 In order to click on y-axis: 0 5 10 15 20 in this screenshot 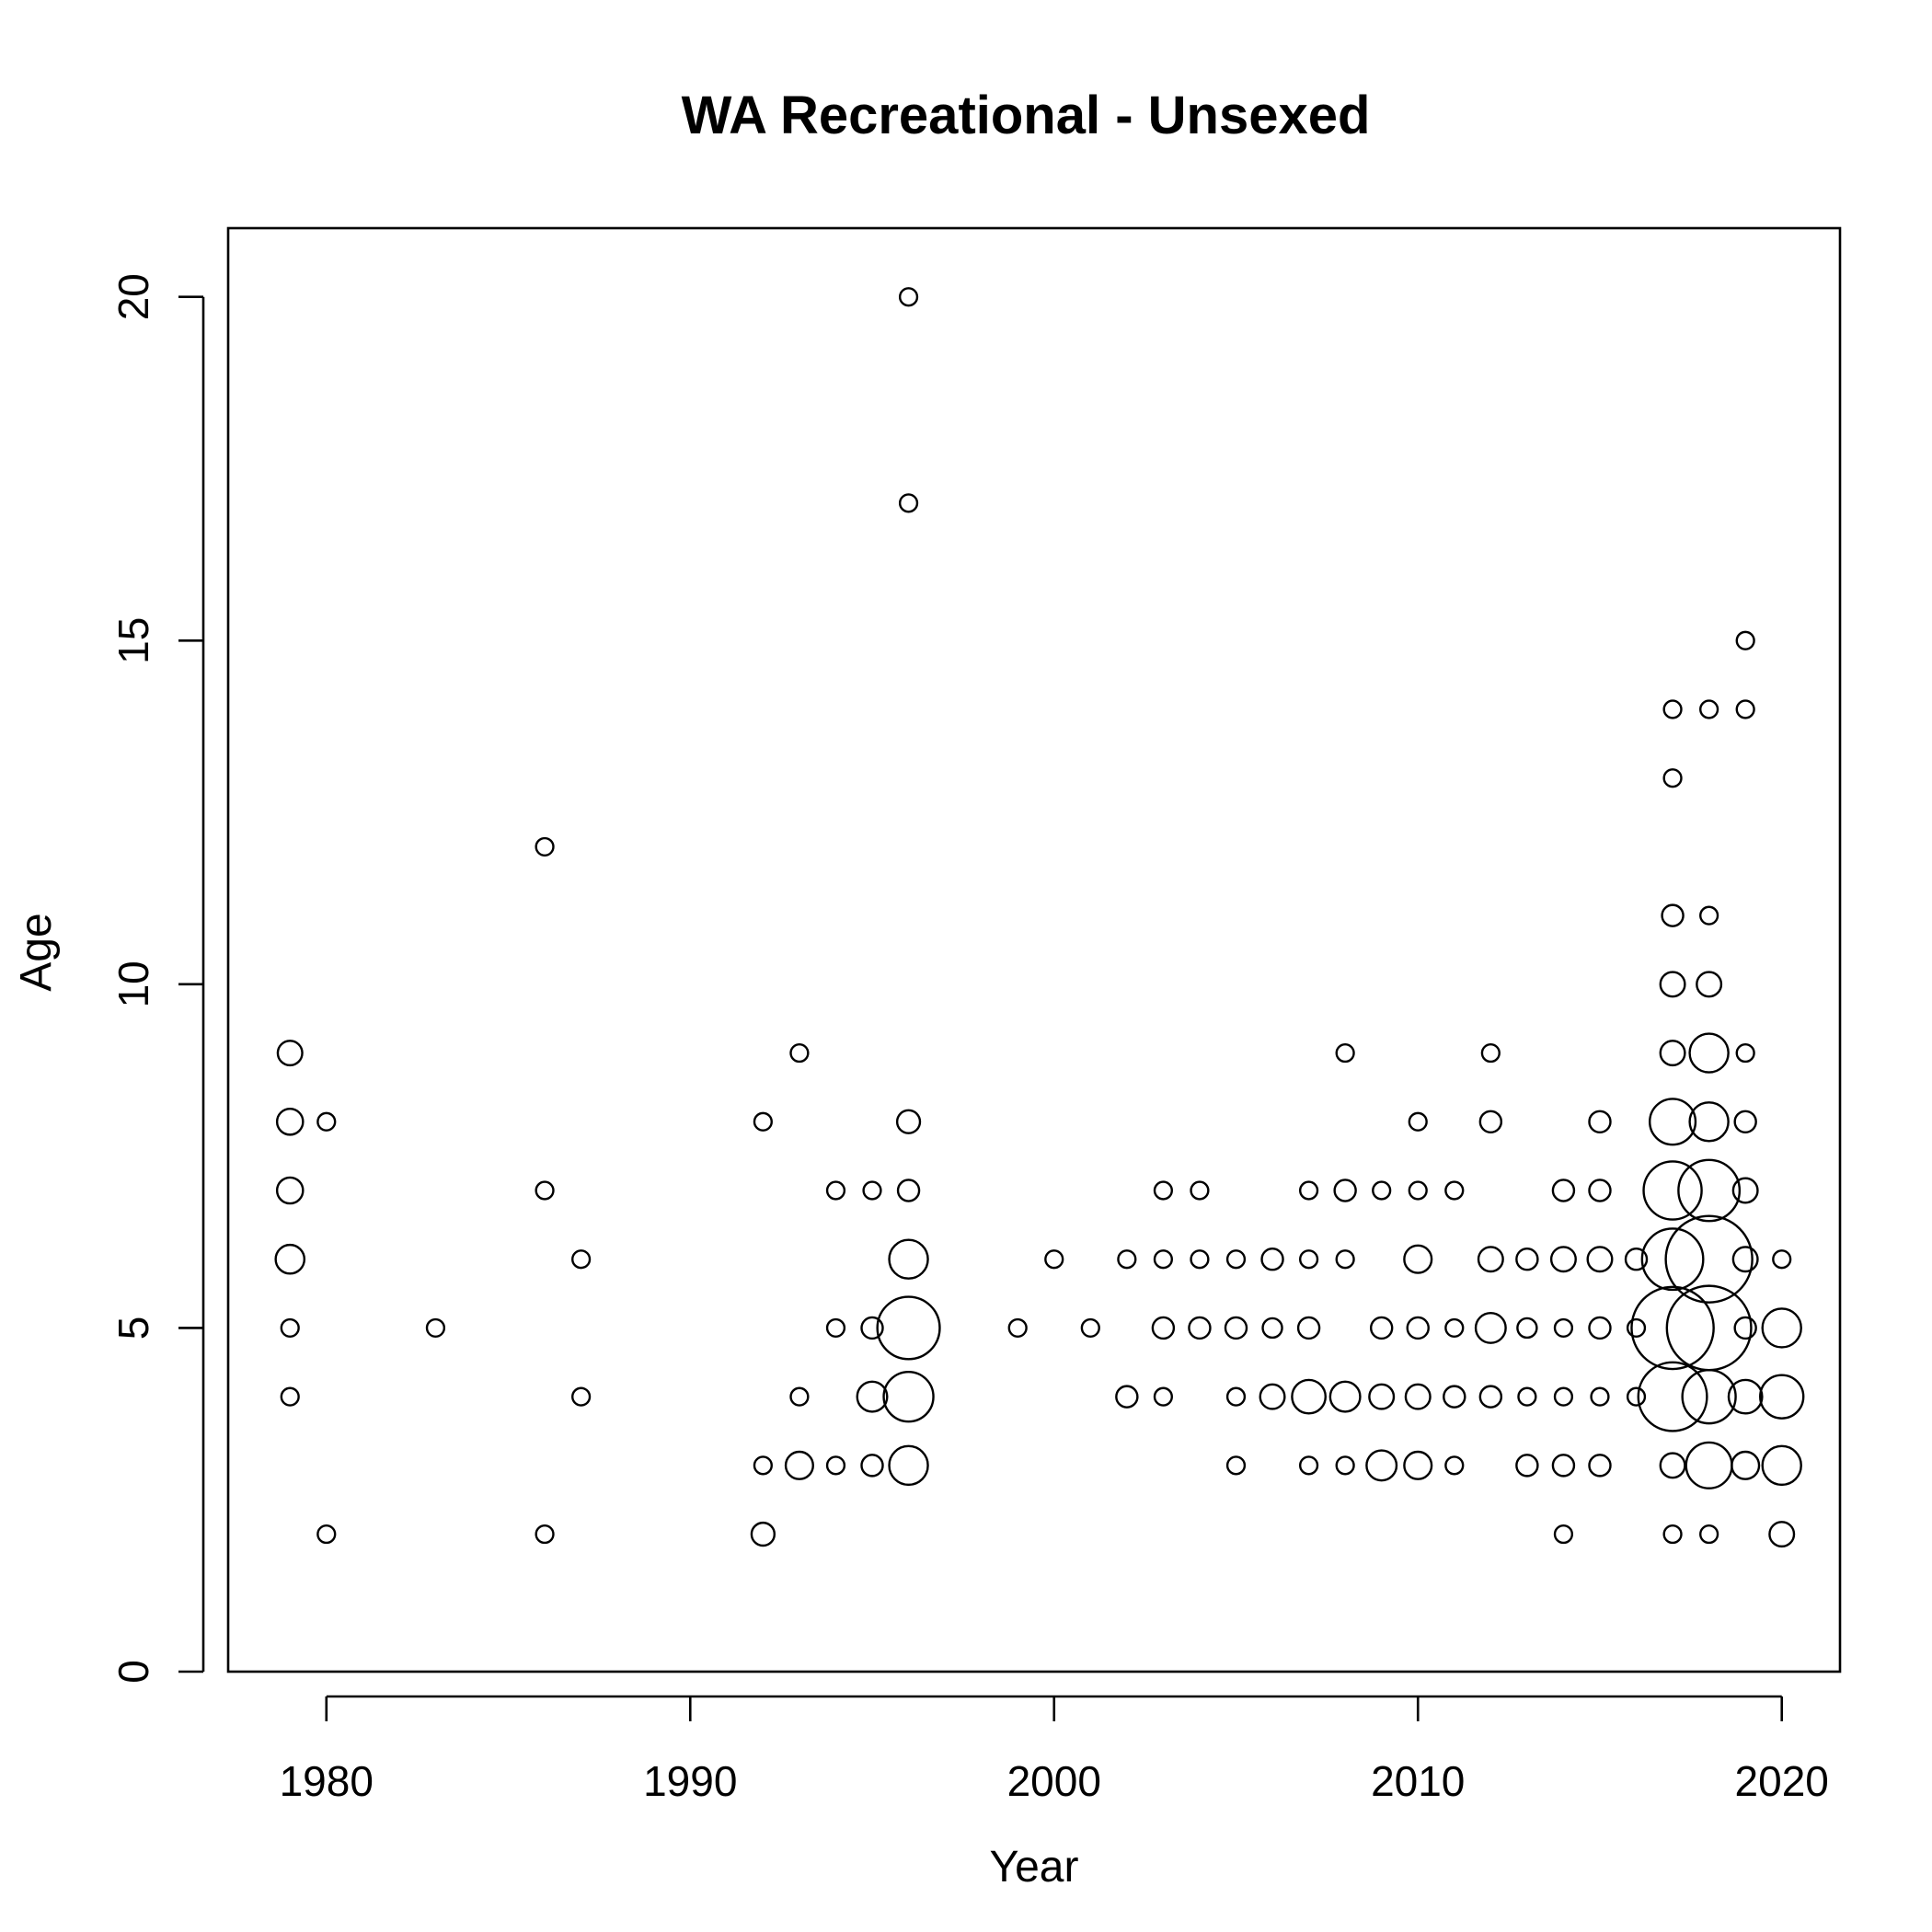, I will do `click(157, 978)`.